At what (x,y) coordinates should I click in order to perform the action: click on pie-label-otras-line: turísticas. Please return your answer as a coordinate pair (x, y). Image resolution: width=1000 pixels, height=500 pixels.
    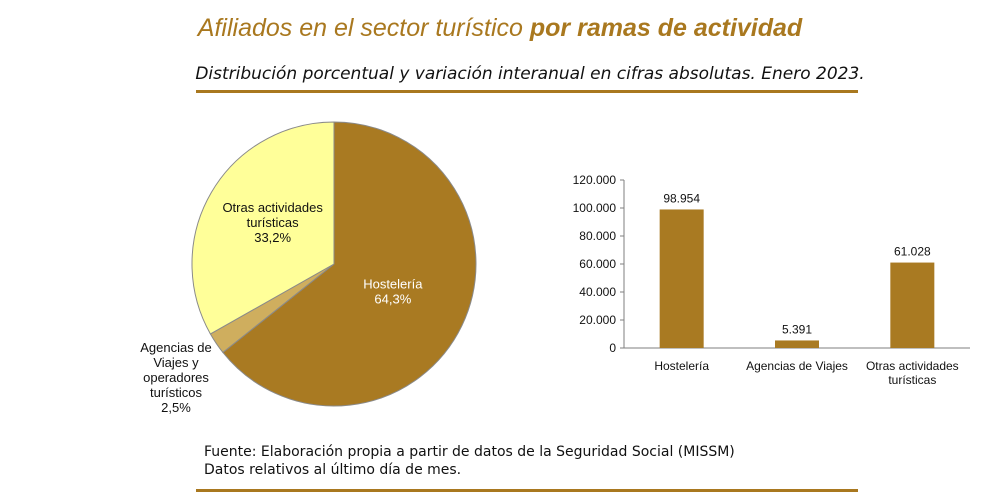
    Looking at the image, I should click on (273, 222).